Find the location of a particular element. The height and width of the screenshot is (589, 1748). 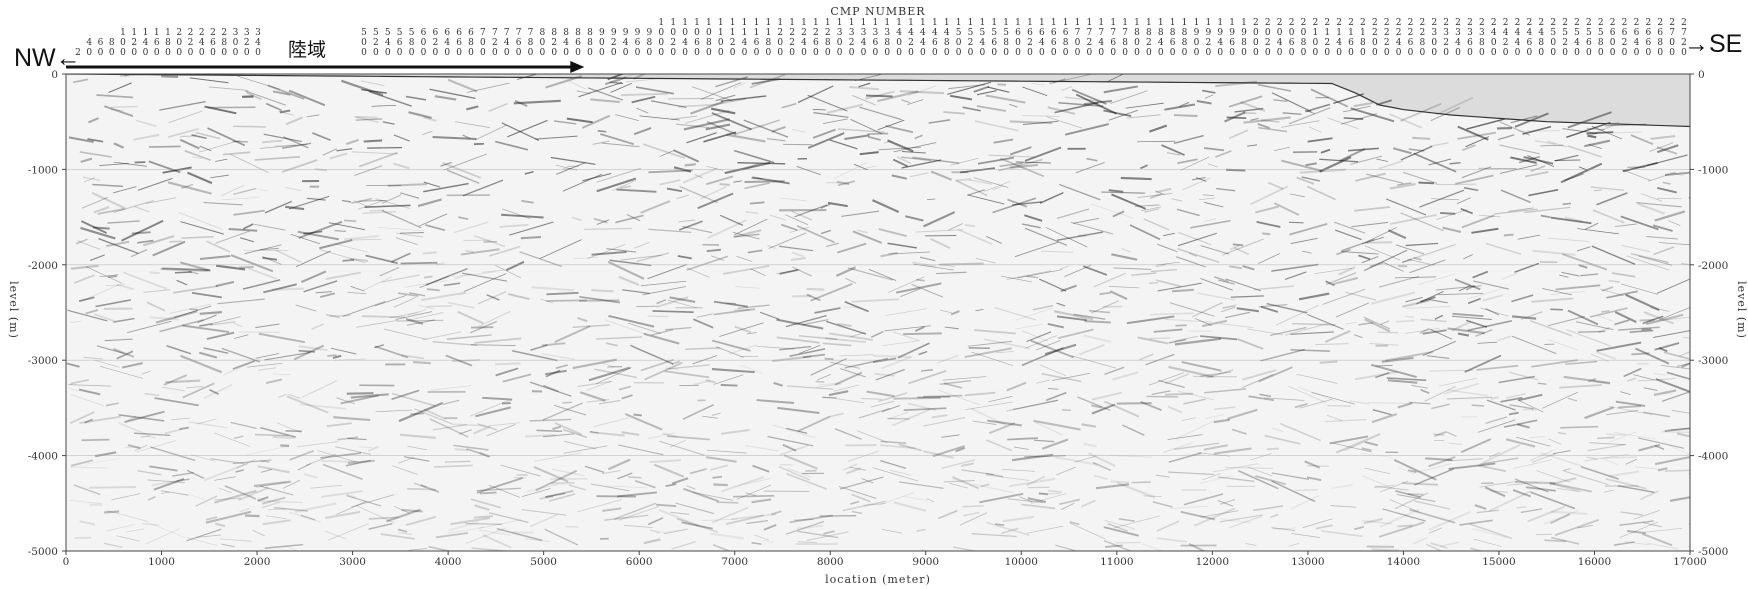

cmp-number: 2000 is located at coordinates (1256, 38).